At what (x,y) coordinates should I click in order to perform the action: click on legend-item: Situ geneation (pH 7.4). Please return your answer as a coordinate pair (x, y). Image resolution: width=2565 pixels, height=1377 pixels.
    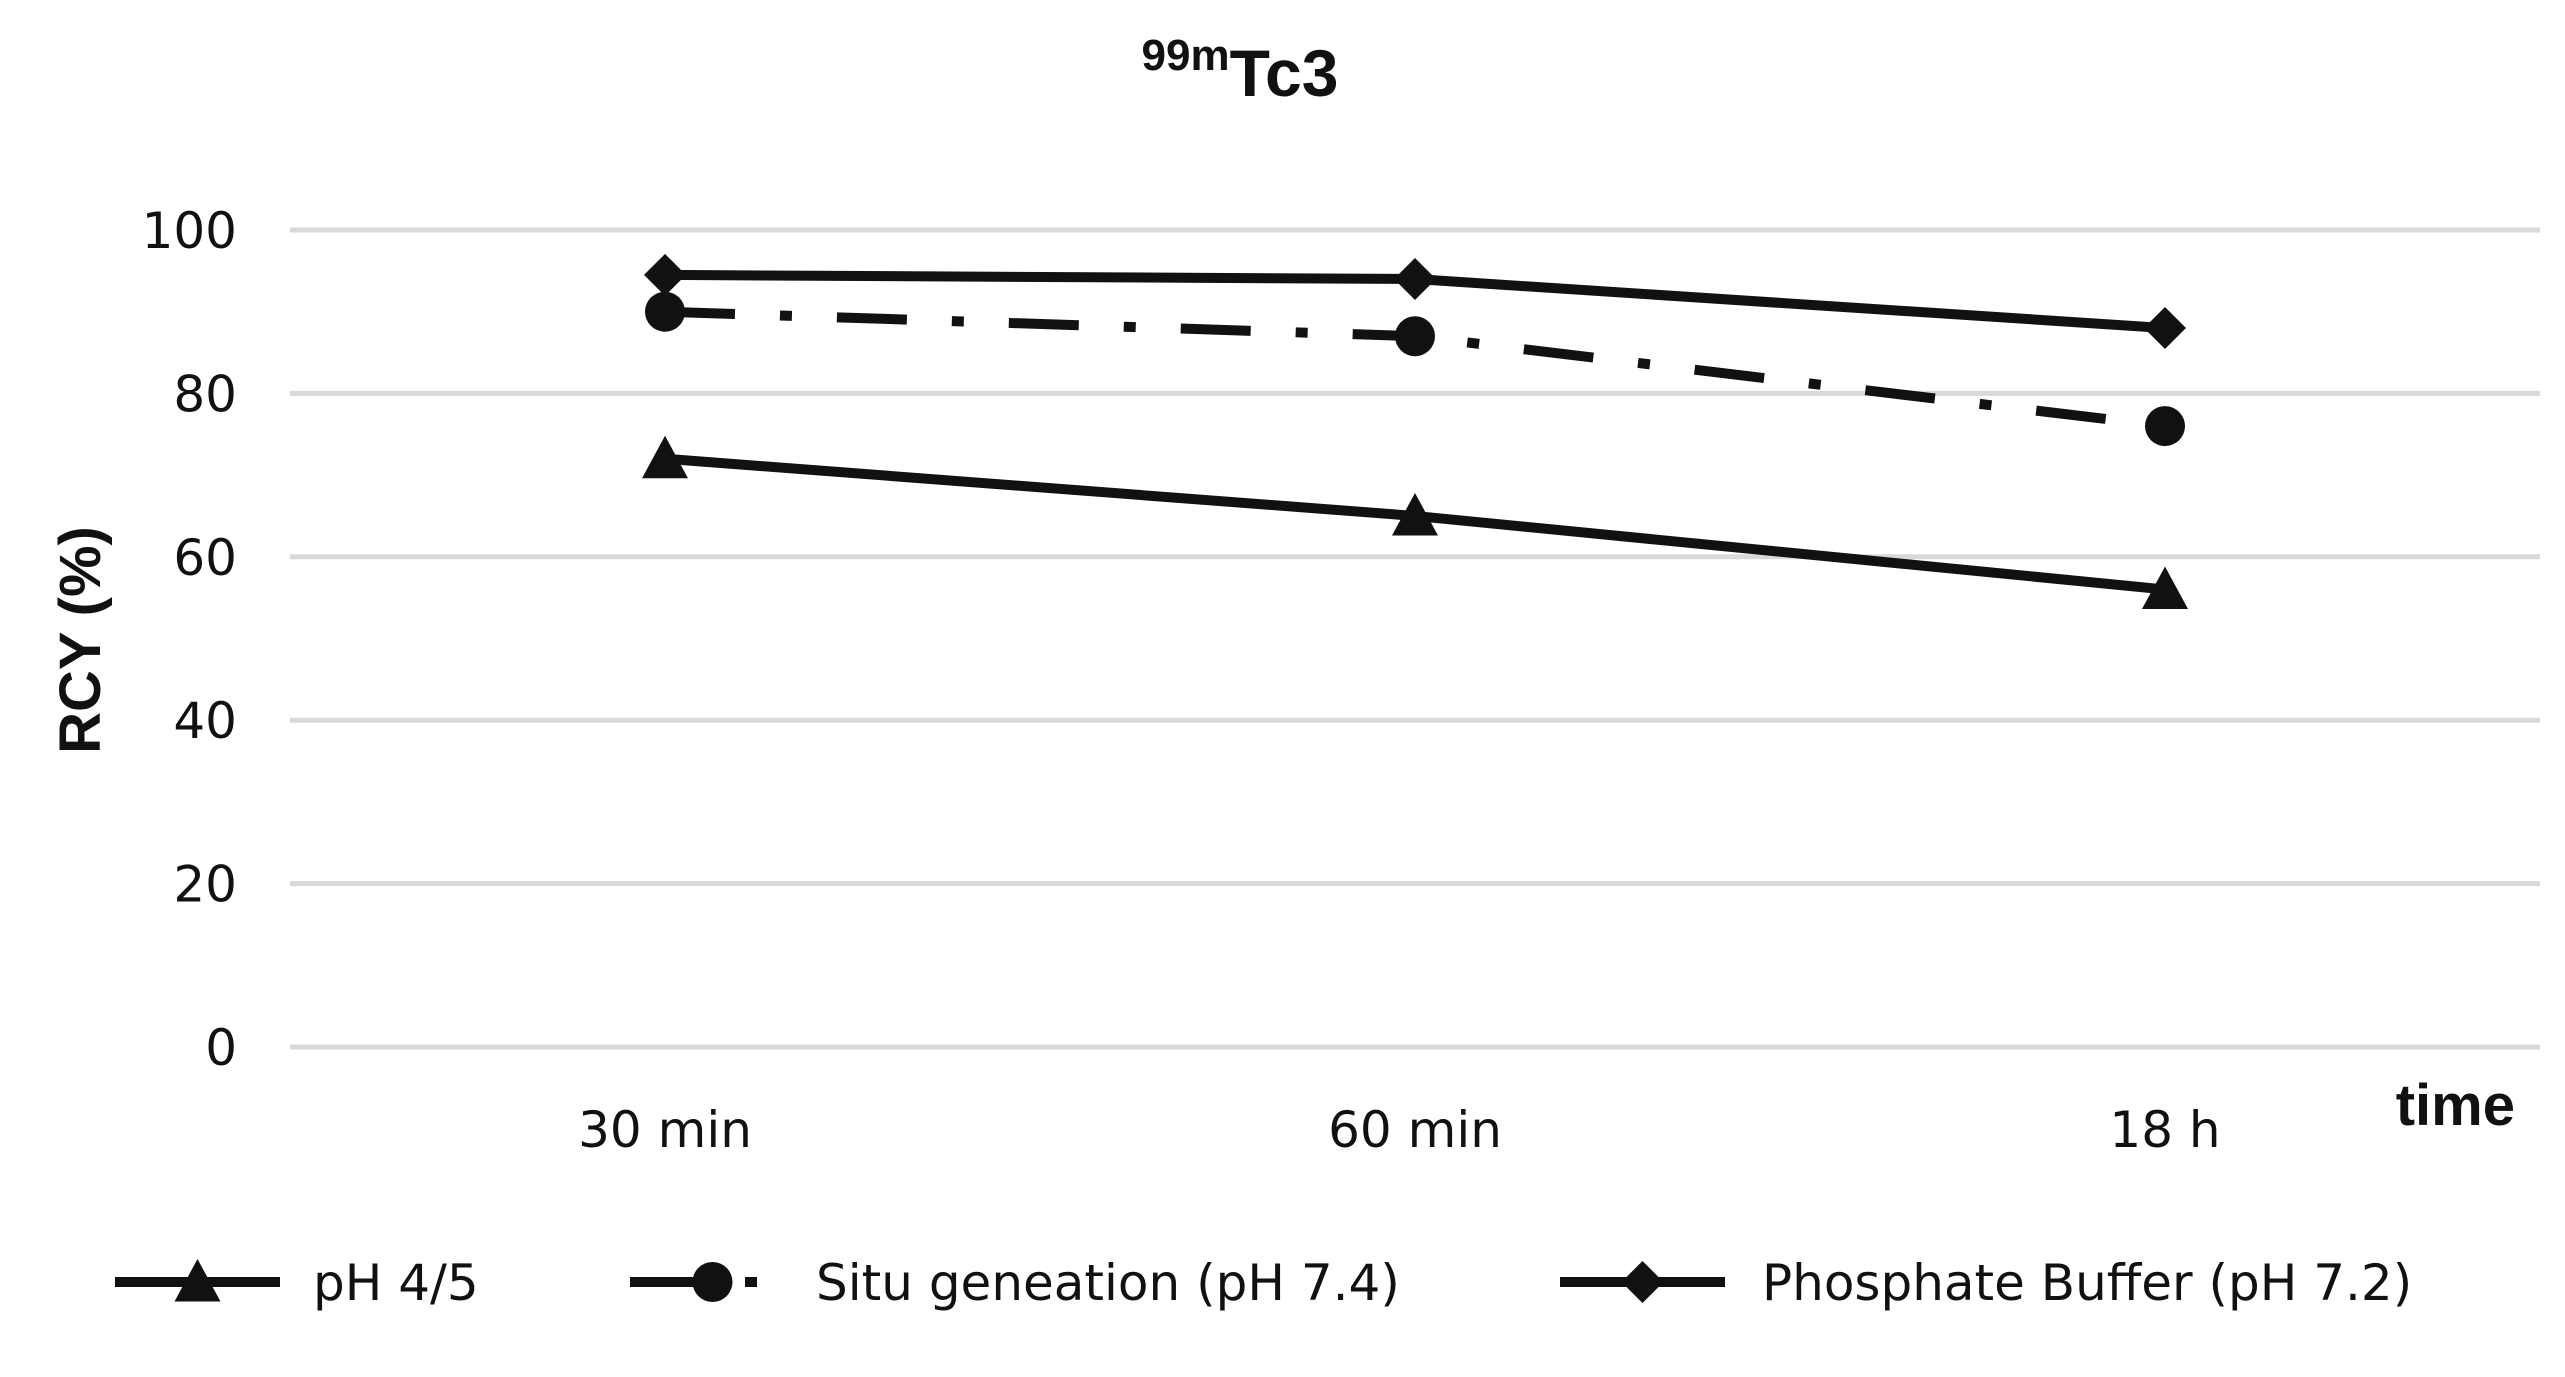
    Looking at the image, I should click on (1015, 1283).